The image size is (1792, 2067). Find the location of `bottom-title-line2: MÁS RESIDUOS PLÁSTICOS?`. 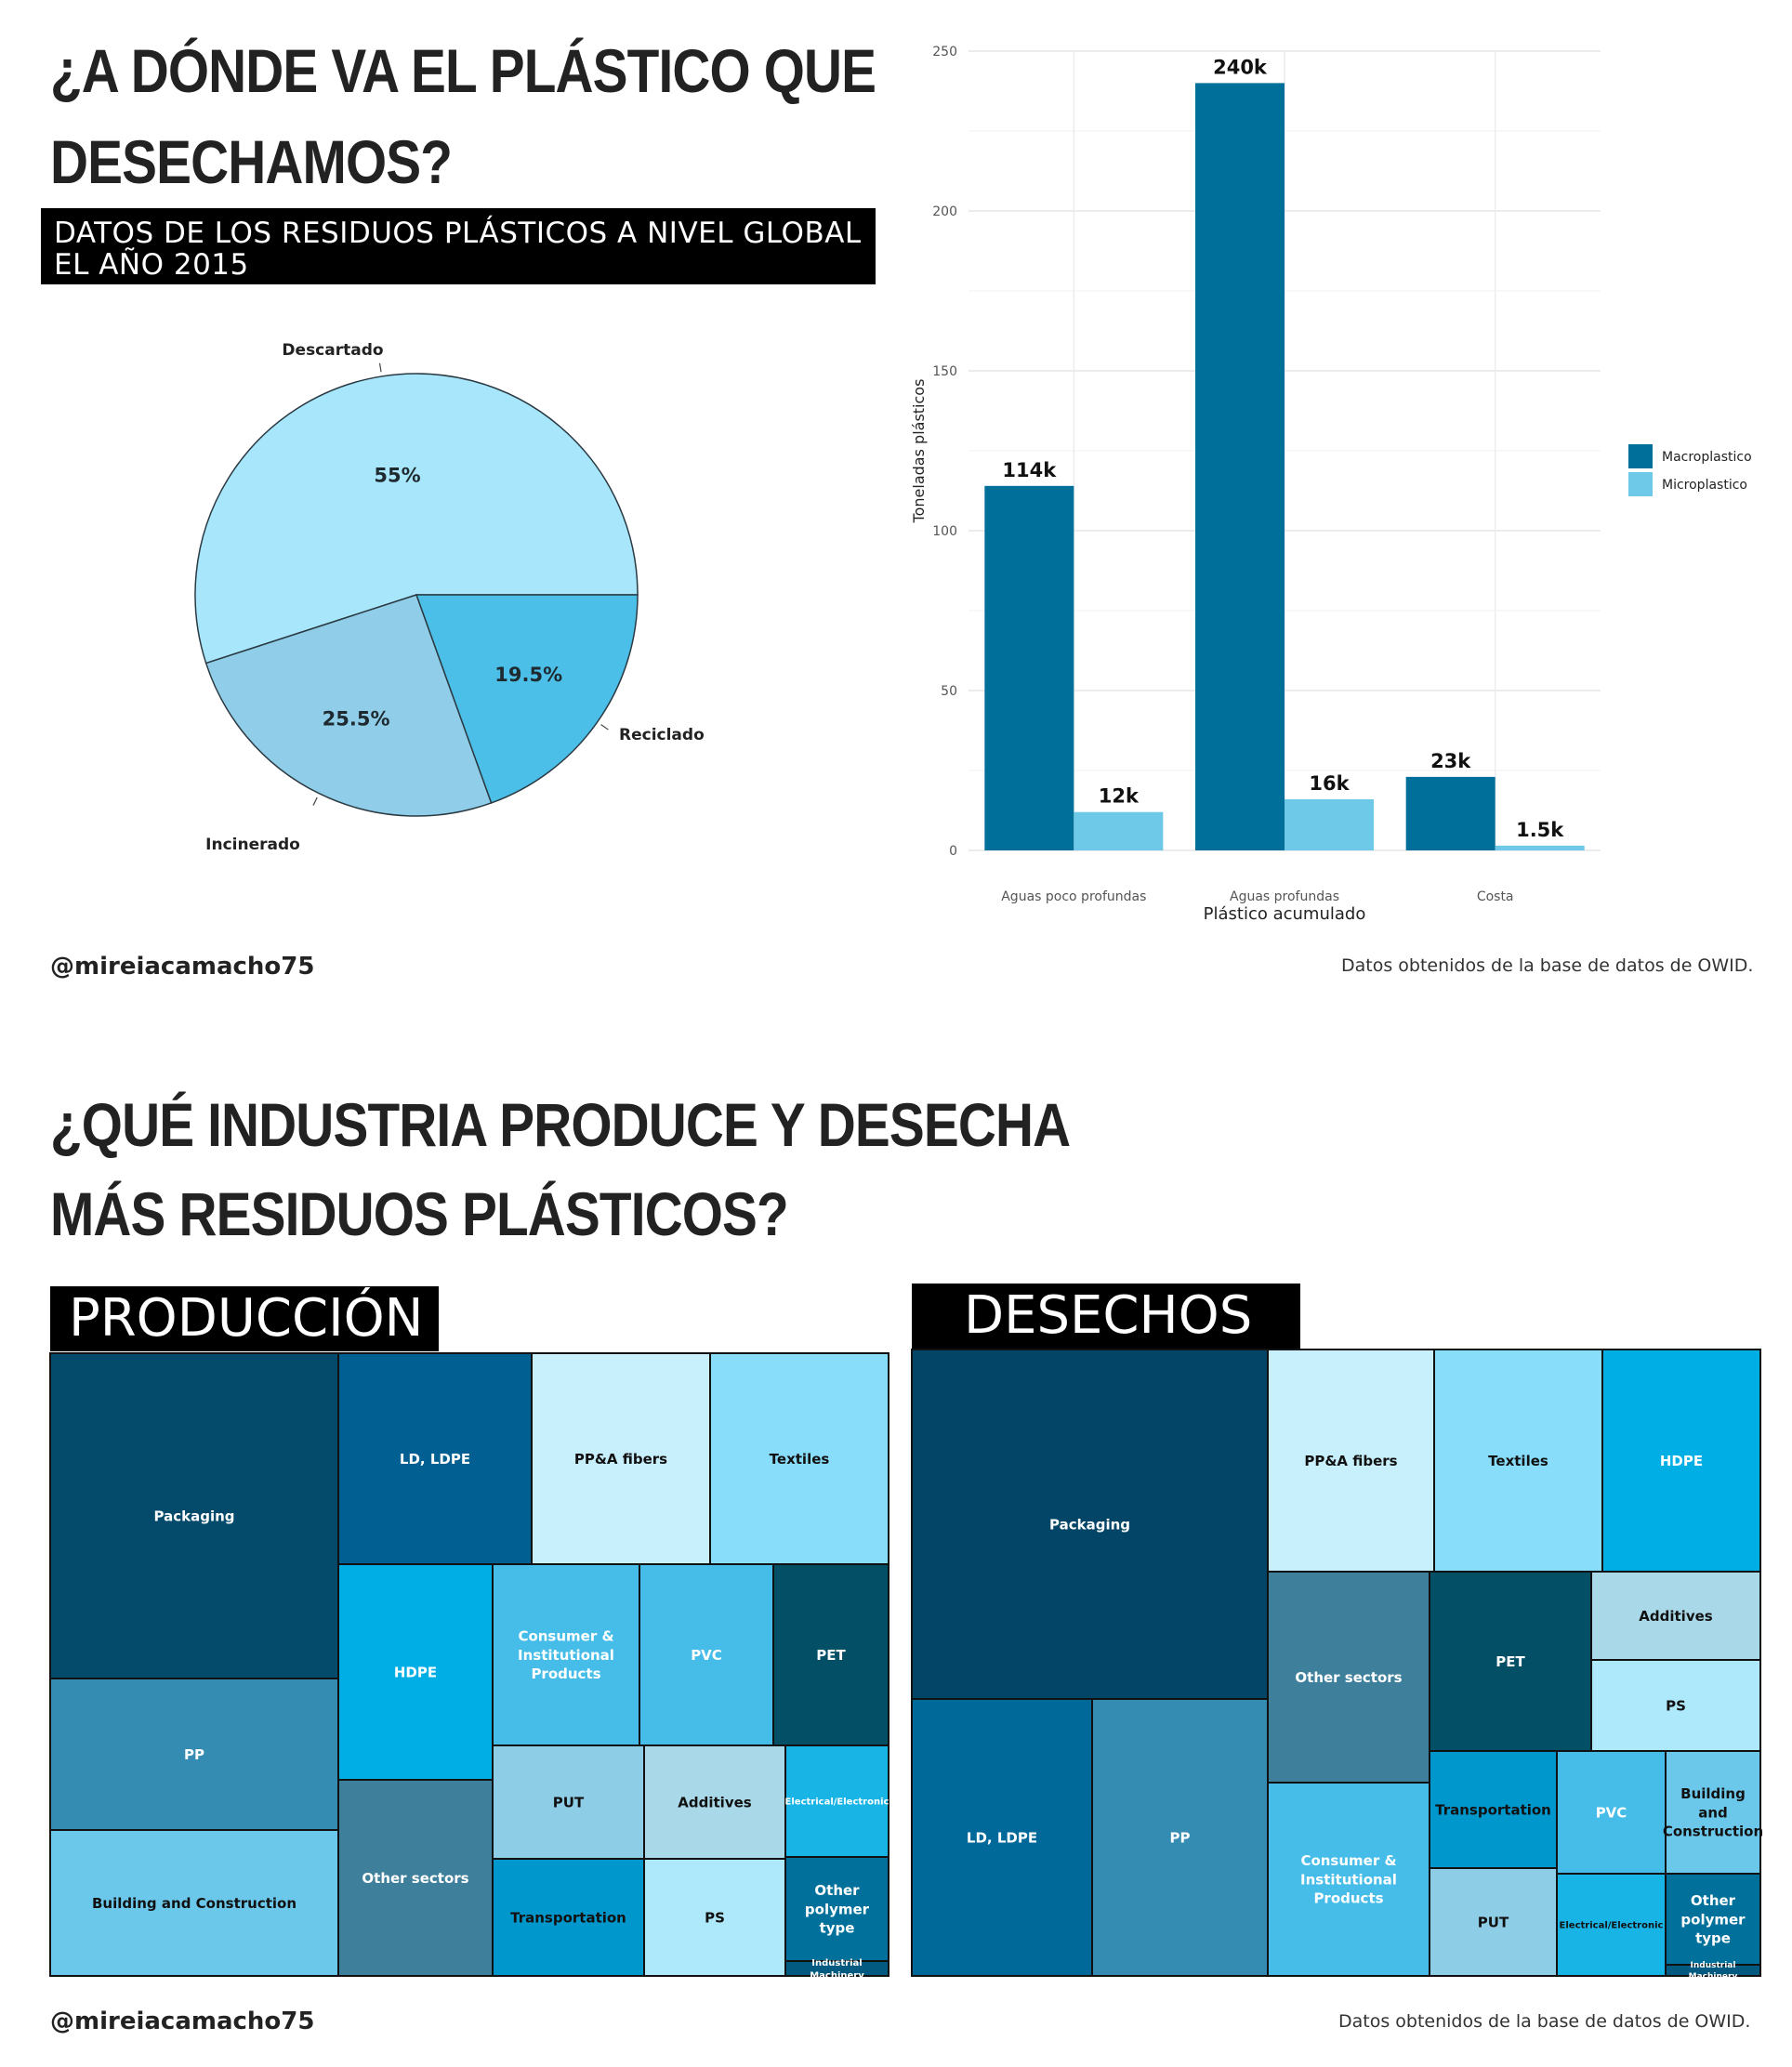

bottom-title-line2: MÁS RESIDUOS PLÁSTICOS? is located at coordinates (420, 1213).